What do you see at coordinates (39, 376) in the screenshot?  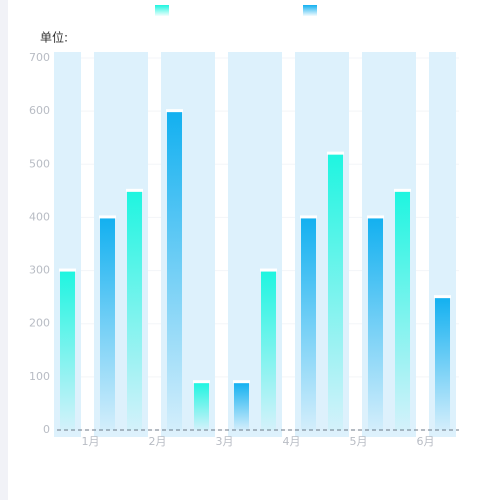 I see `y-tick-label: 100` at bounding box center [39, 376].